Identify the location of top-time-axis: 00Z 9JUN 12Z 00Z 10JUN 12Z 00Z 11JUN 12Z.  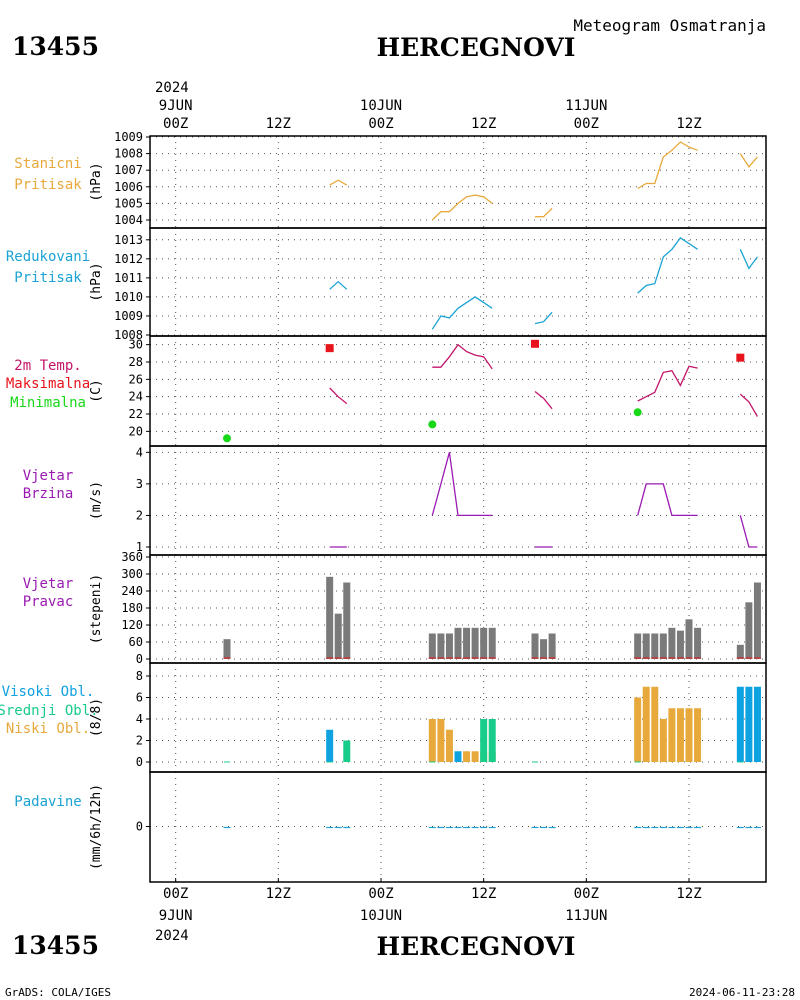
(430, 115).